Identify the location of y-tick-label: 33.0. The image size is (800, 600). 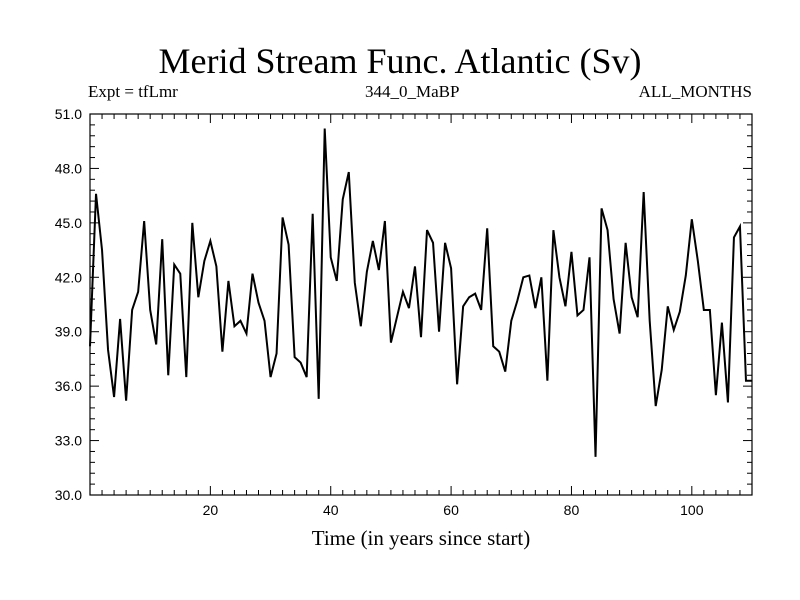
(68, 441).